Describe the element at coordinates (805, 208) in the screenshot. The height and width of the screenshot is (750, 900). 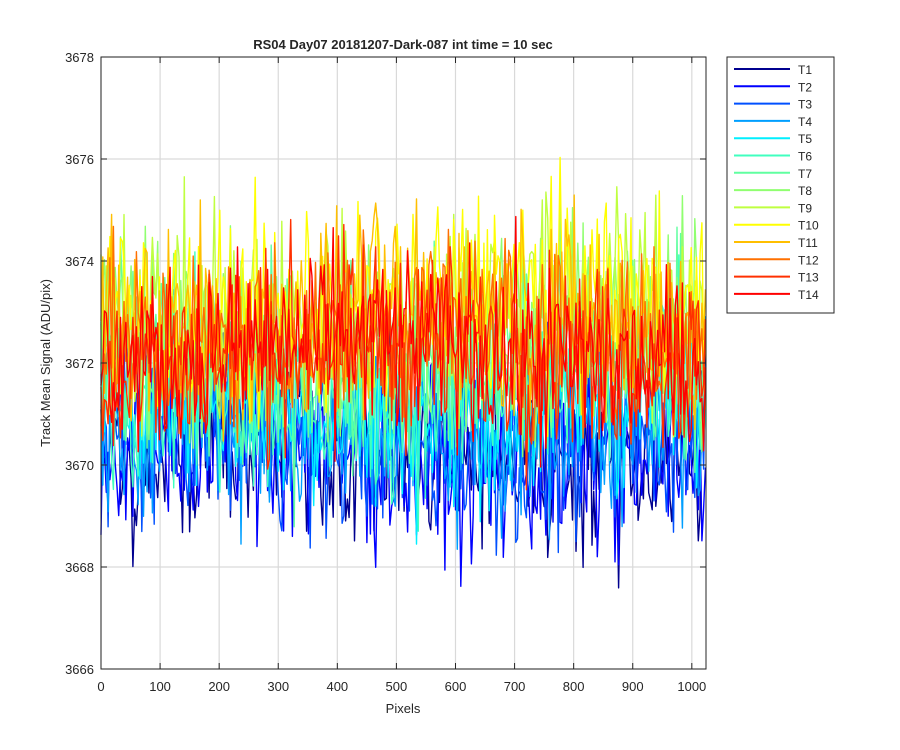
I see `legend-label: T9` at that location.